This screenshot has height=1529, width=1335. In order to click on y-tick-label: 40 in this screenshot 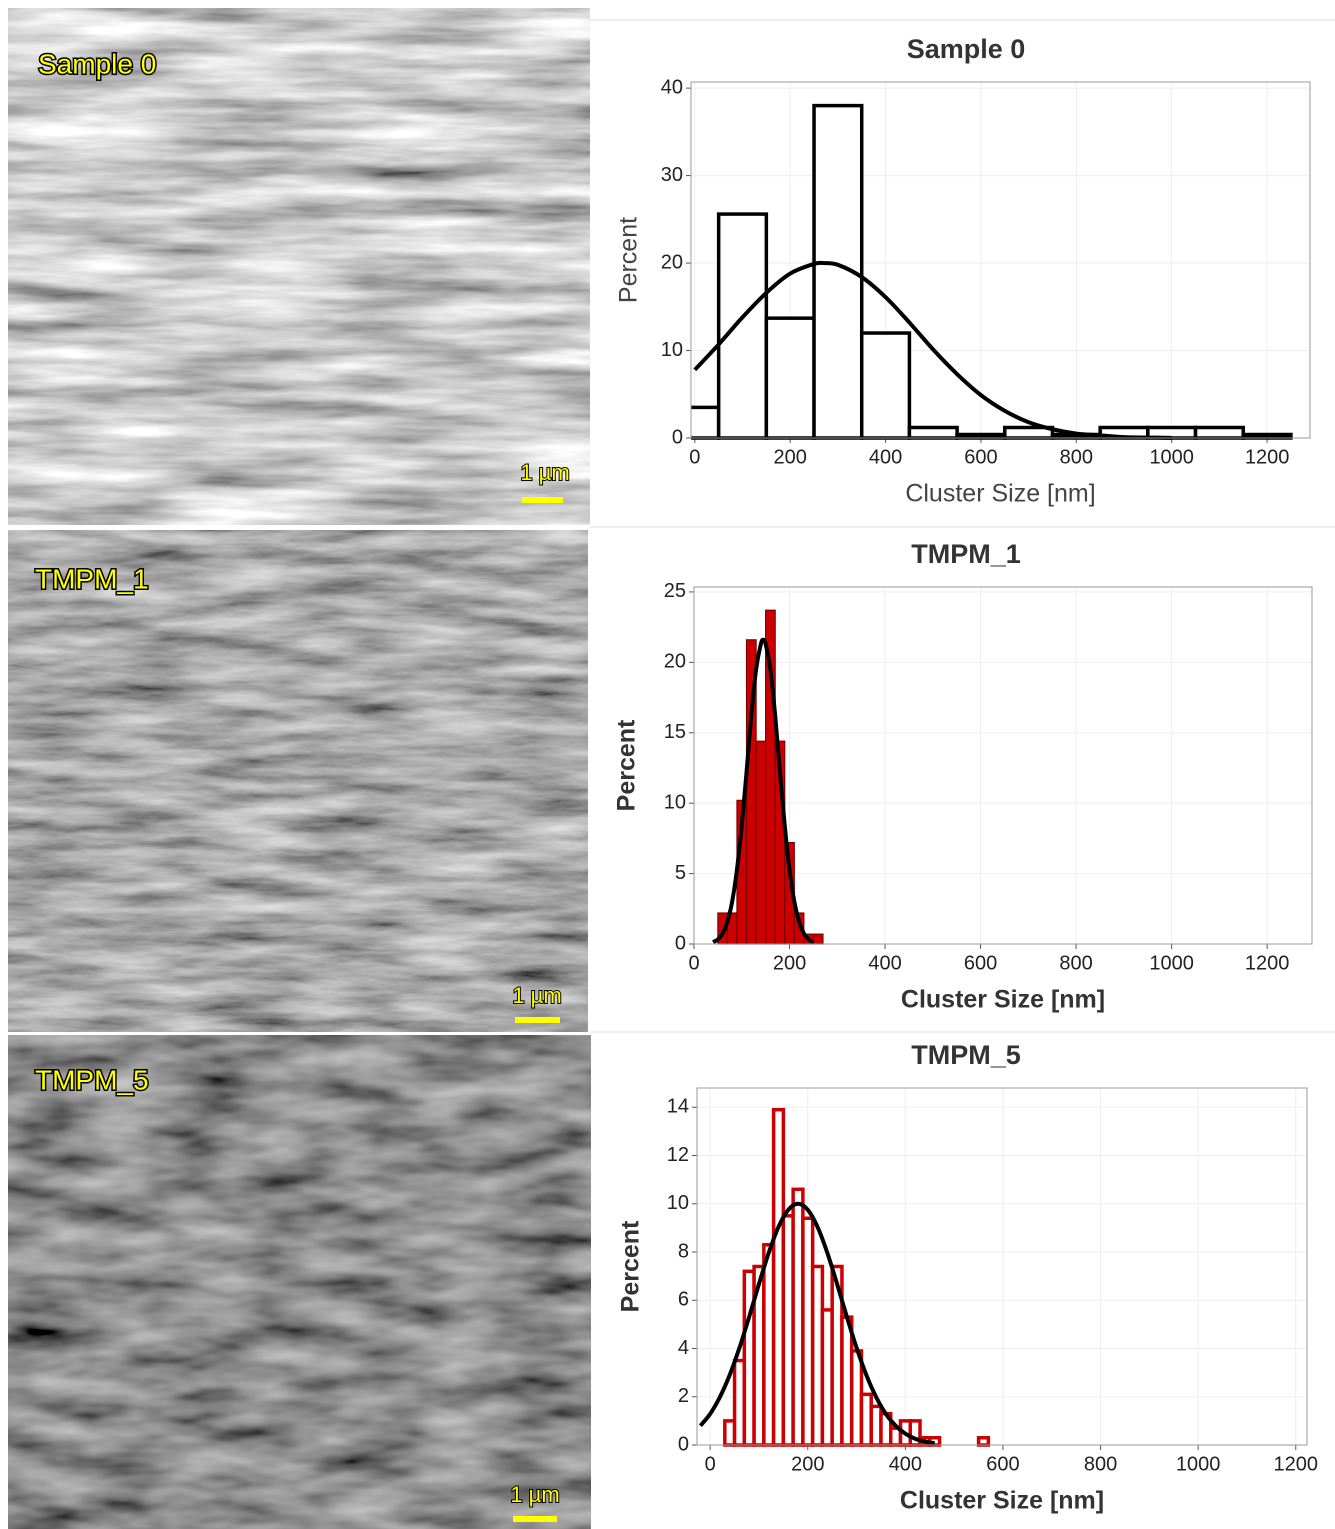, I will do `click(672, 87)`.